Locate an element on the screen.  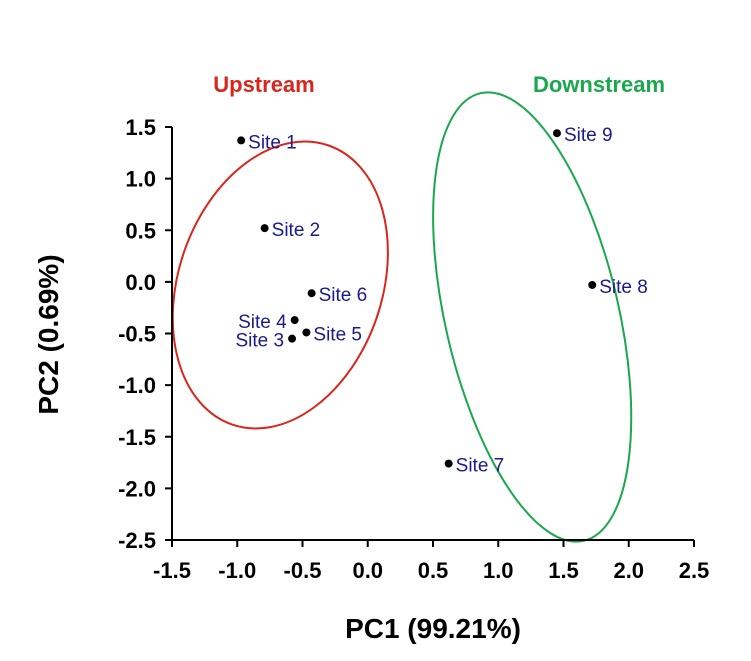
y-ticks: 1.5 1.0 0.5 0.0 -0.5 -1.0 -1.5 -2.0 -2.5 is located at coordinates (145, 334).